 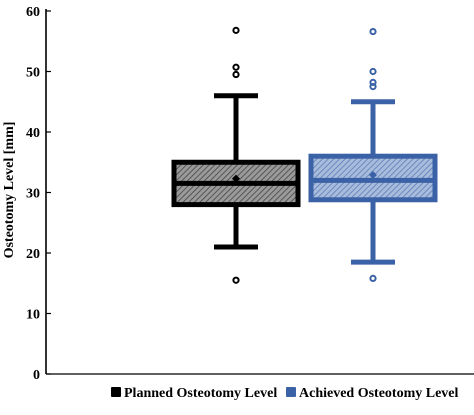 What do you see at coordinates (33, 315) in the screenshot?
I see `y-tick-label: 10` at bounding box center [33, 315].